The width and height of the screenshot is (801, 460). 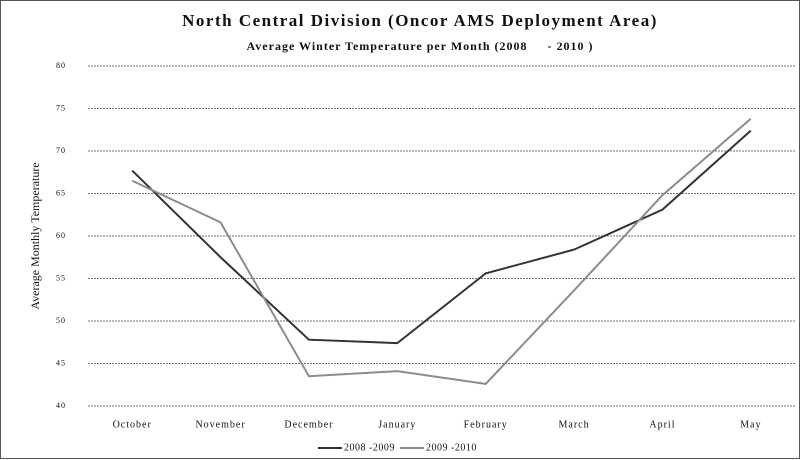 I want to click on y-tick-label: 55, so click(x=61, y=277).